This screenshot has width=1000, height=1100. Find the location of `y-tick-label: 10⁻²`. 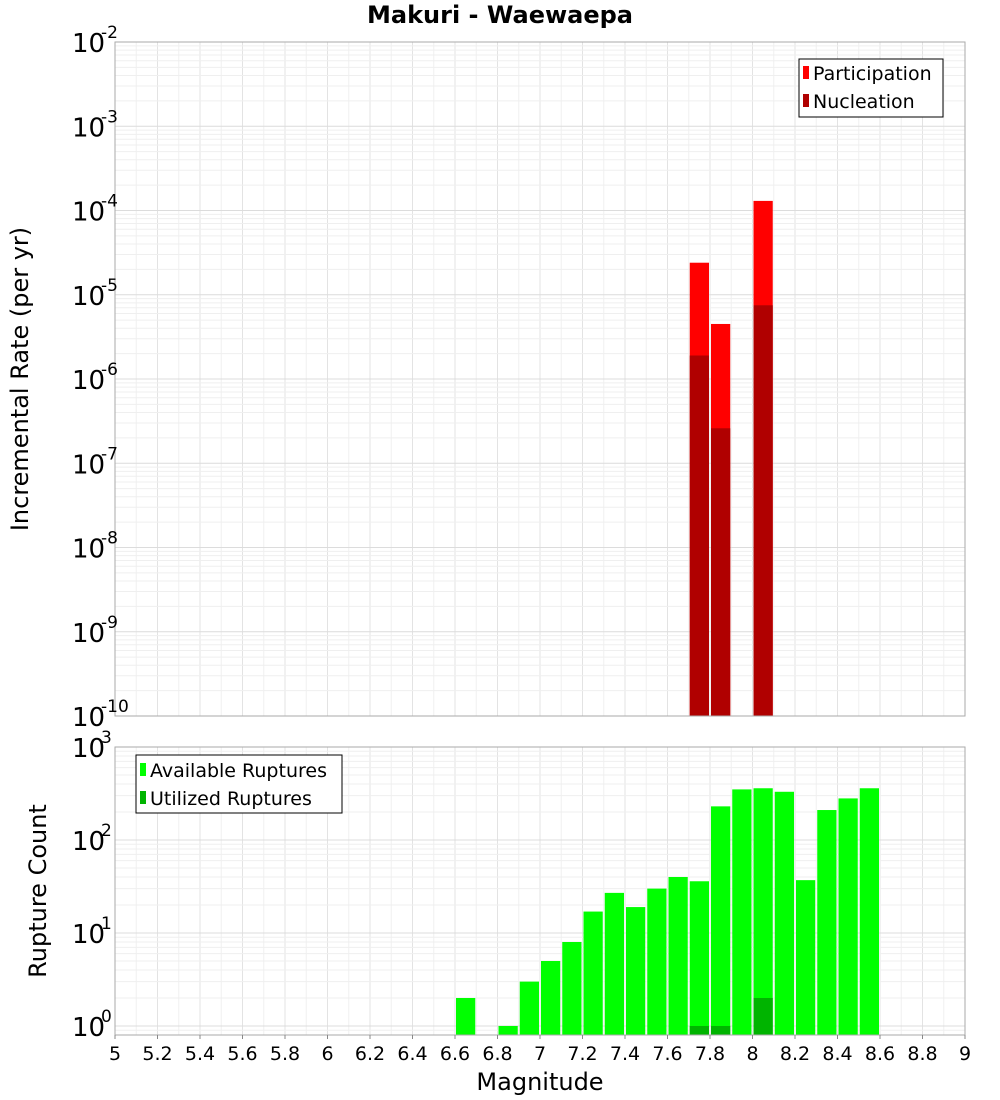

y-tick-label: 10⁻² is located at coordinates (95, 41).